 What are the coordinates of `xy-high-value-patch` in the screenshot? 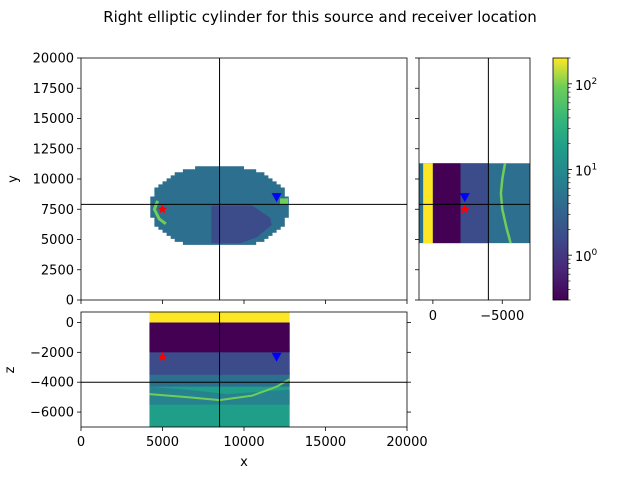 It's located at (283, 201).